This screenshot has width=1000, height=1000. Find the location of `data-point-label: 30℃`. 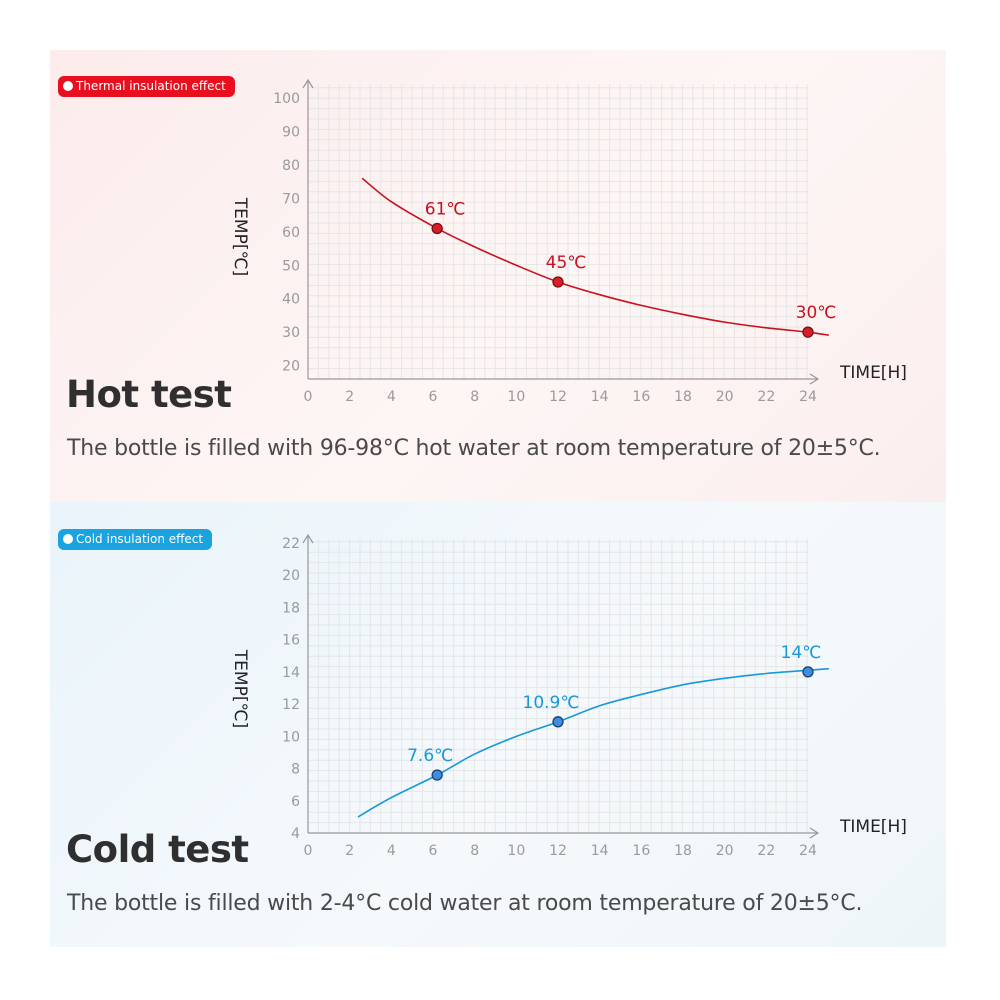

data-point-label: 30℃ is located at coordinates (816, 313).